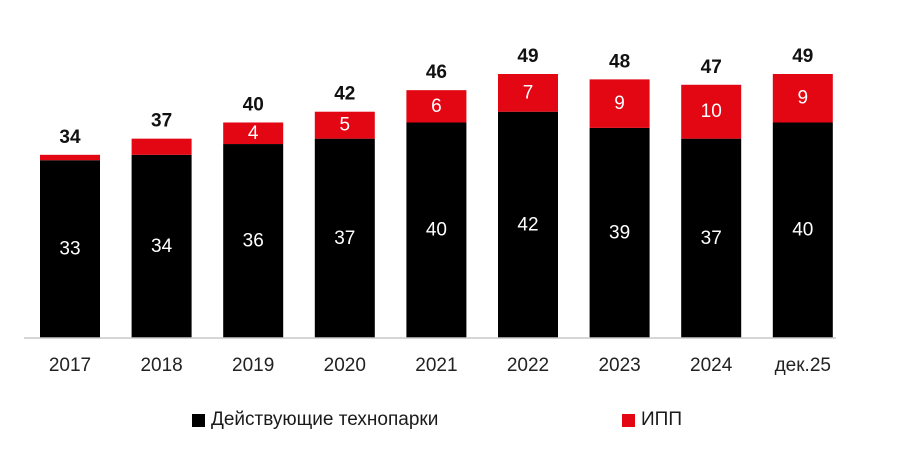  What do you see at coordinates (345, 365) in the screenshot?
I see `category-label-3: 2020` at bounding box center [345, 365].